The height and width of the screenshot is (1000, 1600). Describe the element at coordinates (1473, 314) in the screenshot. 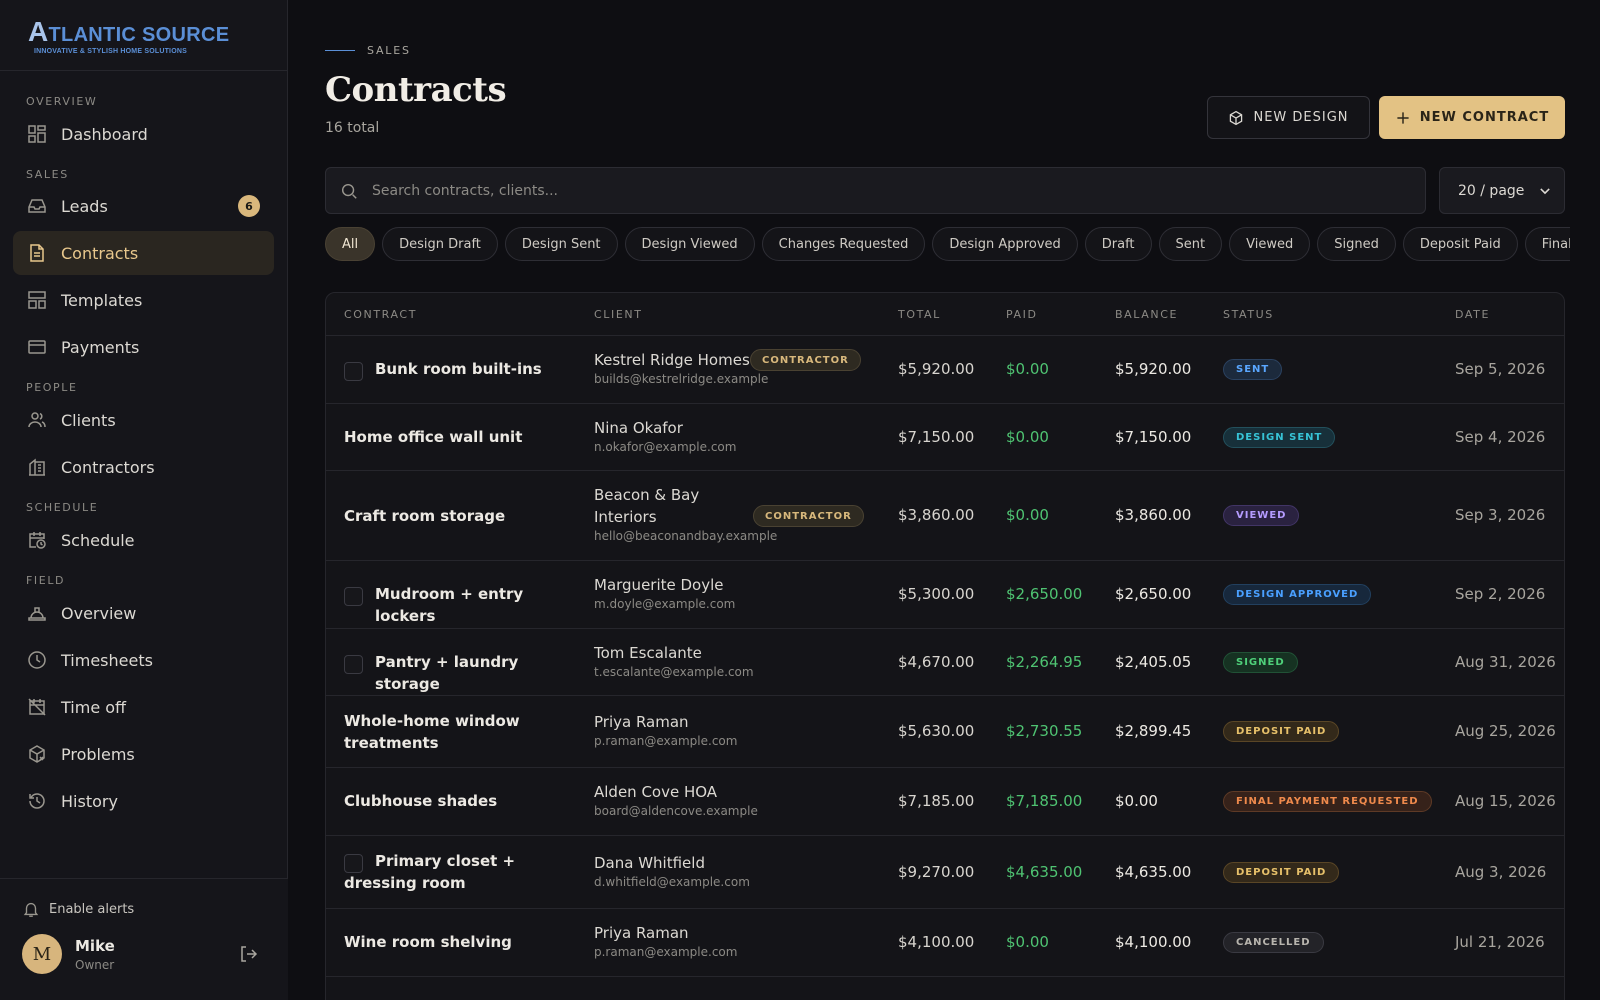

I see `column-header-date: DATE` at that location.